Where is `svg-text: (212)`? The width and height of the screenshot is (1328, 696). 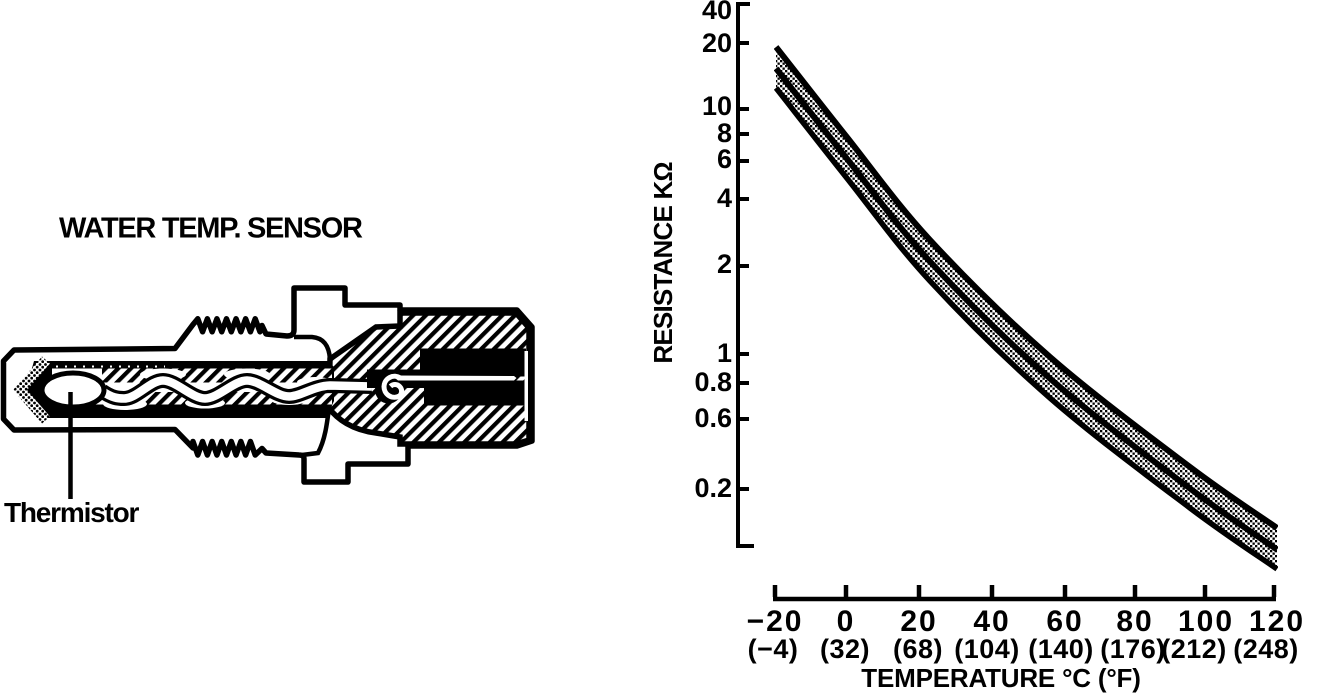
svg-text: (212) is located at coordinates (1194, 649).